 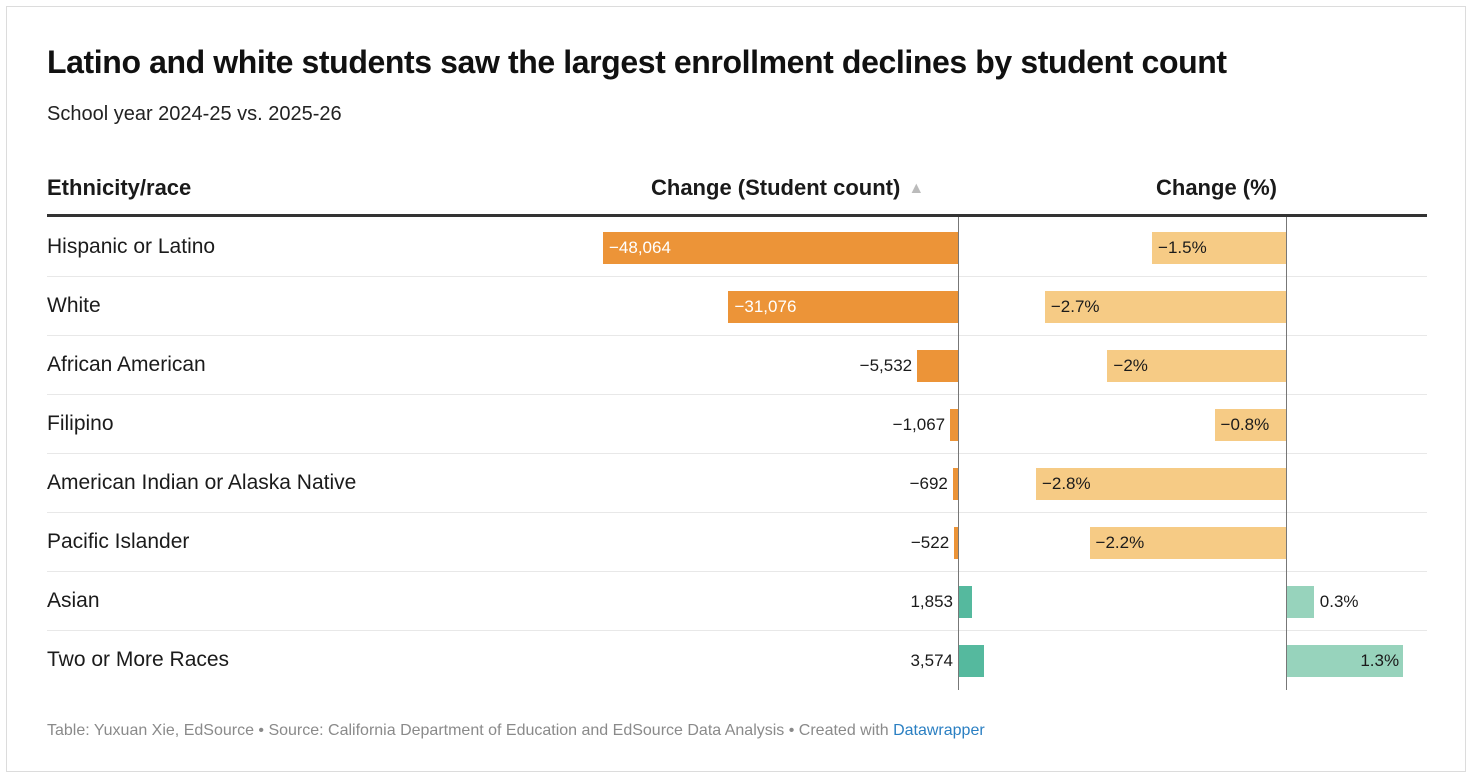 What do you see at coordinates (928, 483) in the screenshot?
I see `count-value-label: −692` at bounding box center [928, 483].